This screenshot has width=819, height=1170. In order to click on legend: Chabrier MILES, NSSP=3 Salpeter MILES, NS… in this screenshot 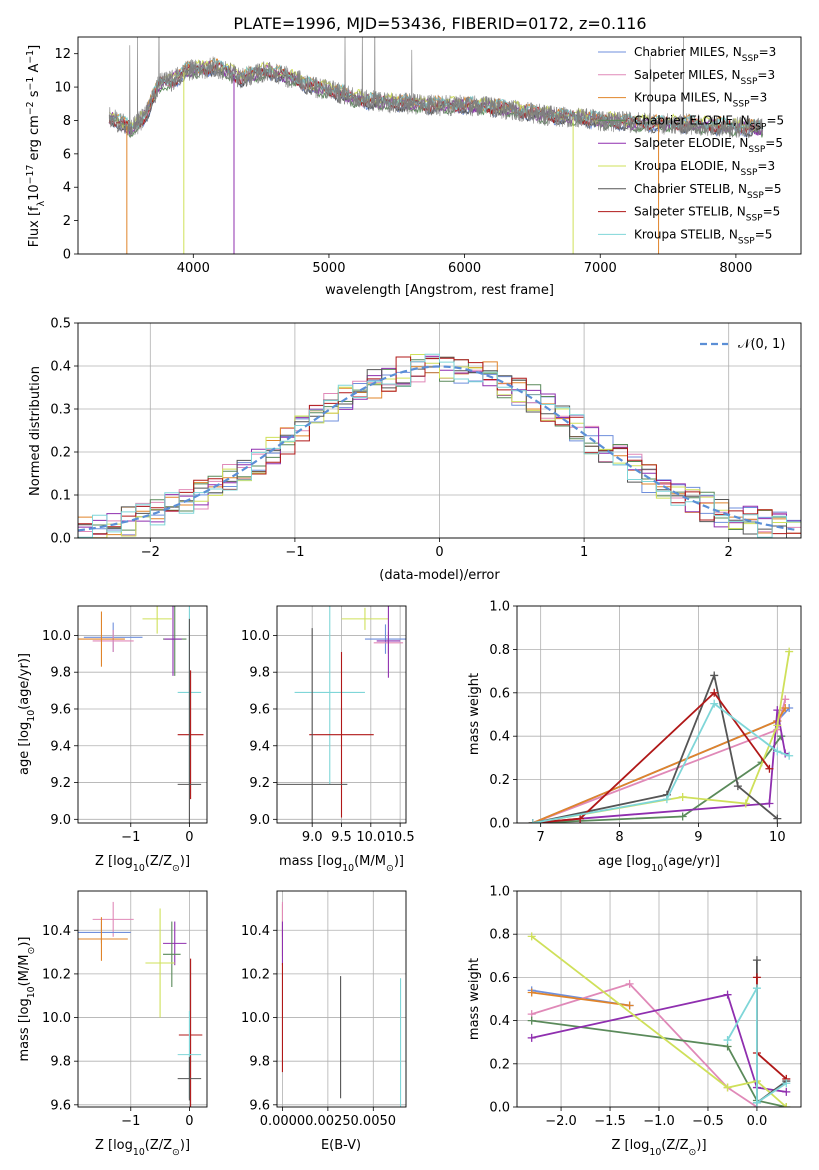, I will do `click(691, 145)`.